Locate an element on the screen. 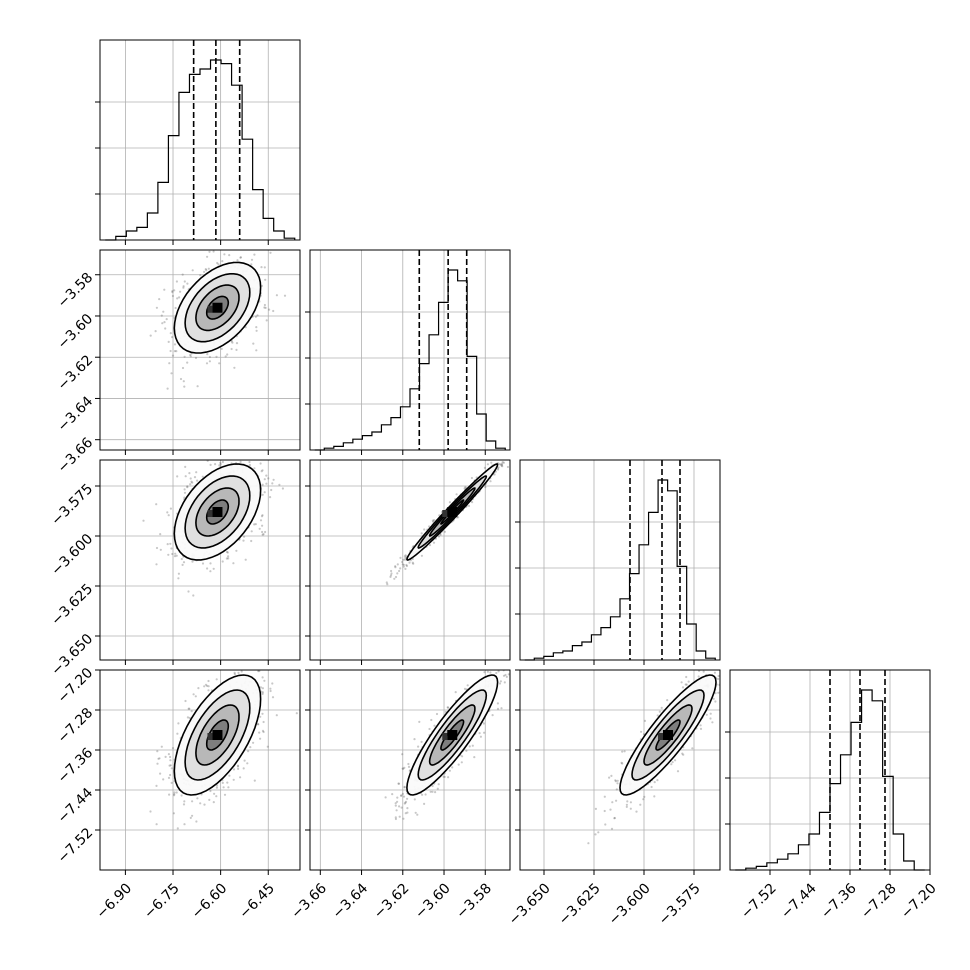 This screenshot has height=970, width=970. x-tick-label-3: −3.600 is located at coordinates (630, 904).